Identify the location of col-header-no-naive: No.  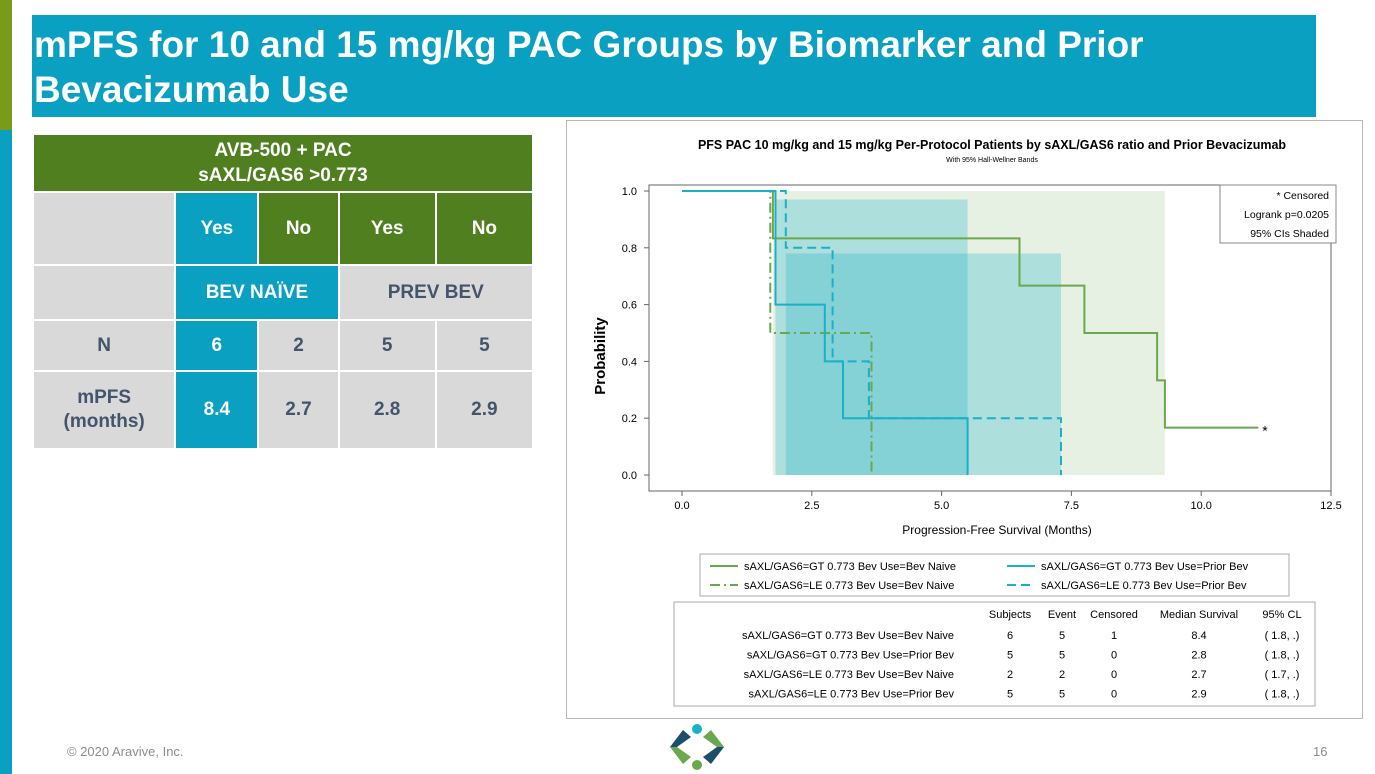
(298, 228).